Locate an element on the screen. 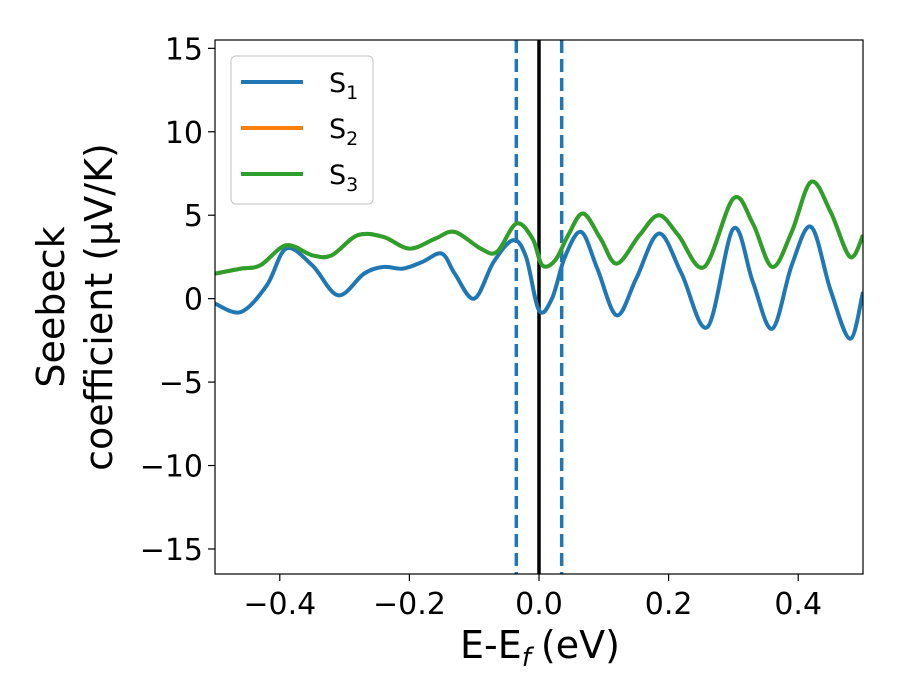 Image resolution: width=900 pixels, height=700 pixels. series-line-s1 is located at coordinates (539, 282).